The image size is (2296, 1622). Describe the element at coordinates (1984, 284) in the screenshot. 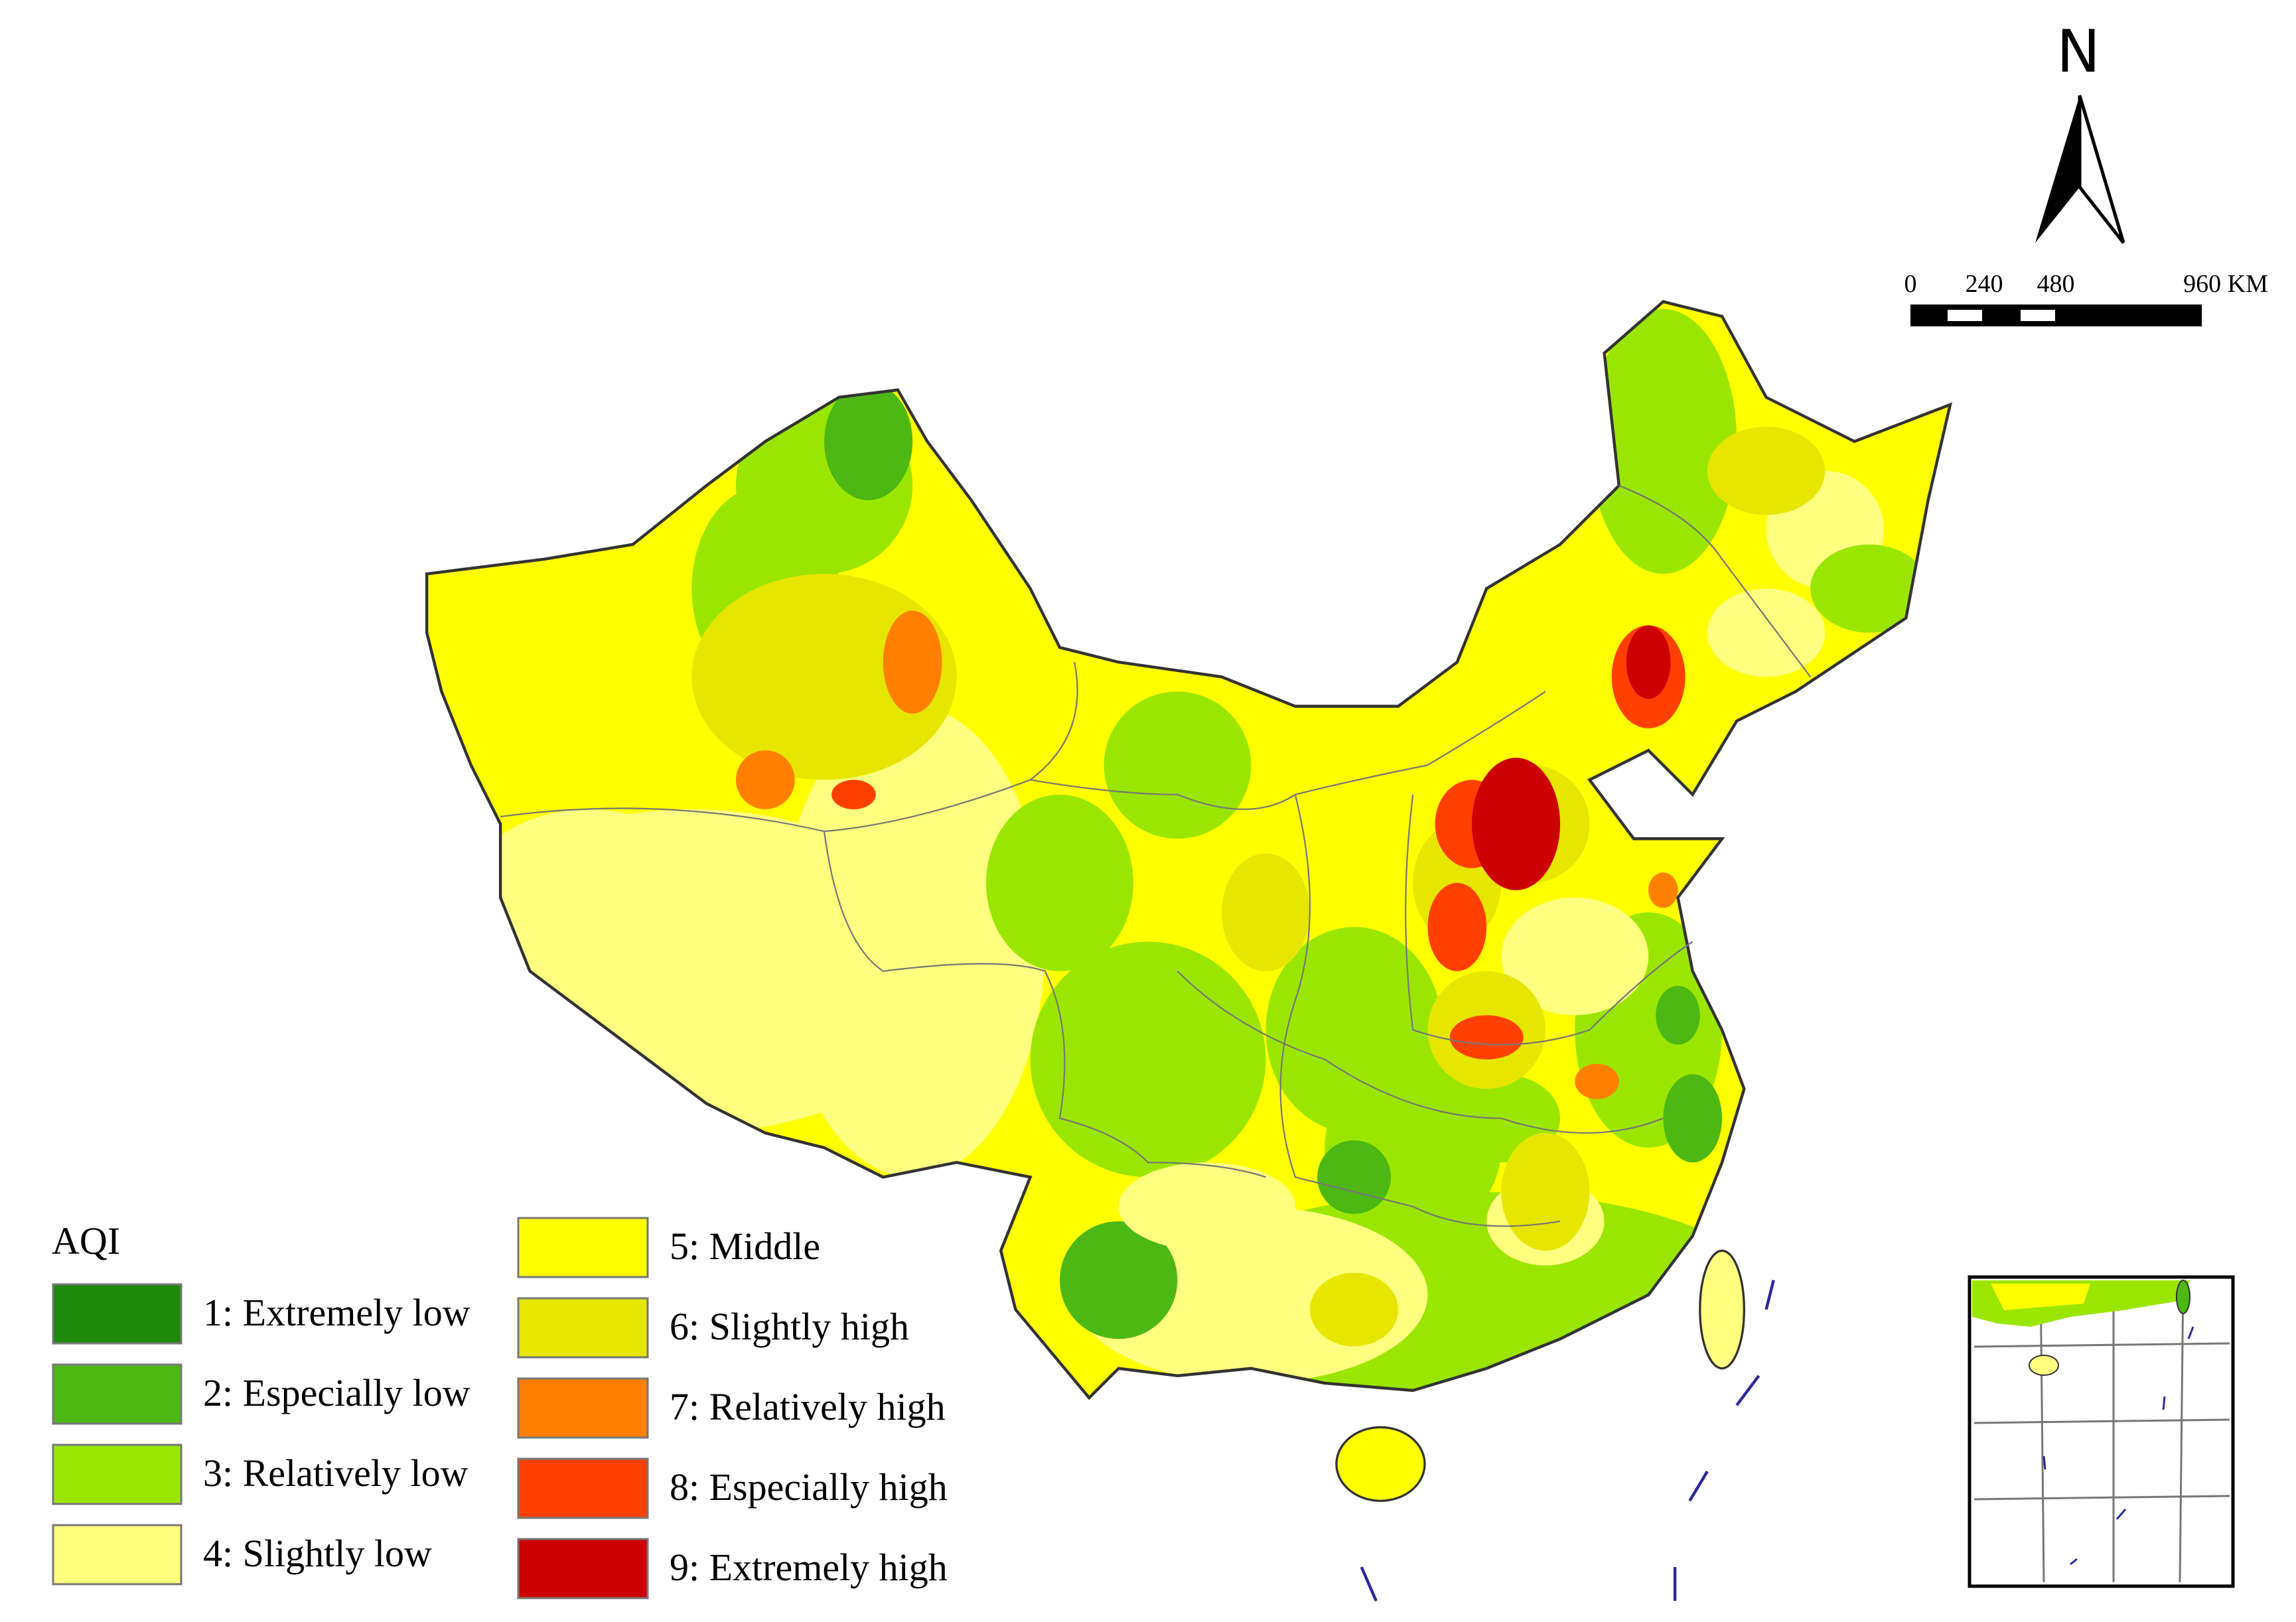

I see `scale-label: 240` at that location.